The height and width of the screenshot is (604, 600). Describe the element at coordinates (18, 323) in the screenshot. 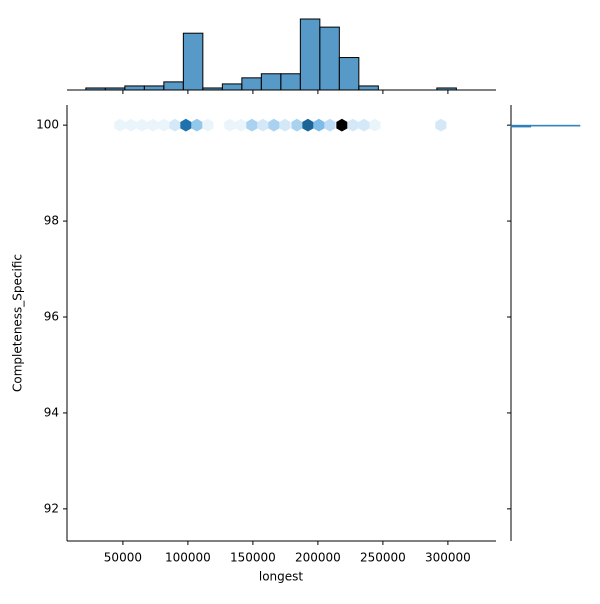

I see `y-axis-label: Completeness_Specific` at that location.